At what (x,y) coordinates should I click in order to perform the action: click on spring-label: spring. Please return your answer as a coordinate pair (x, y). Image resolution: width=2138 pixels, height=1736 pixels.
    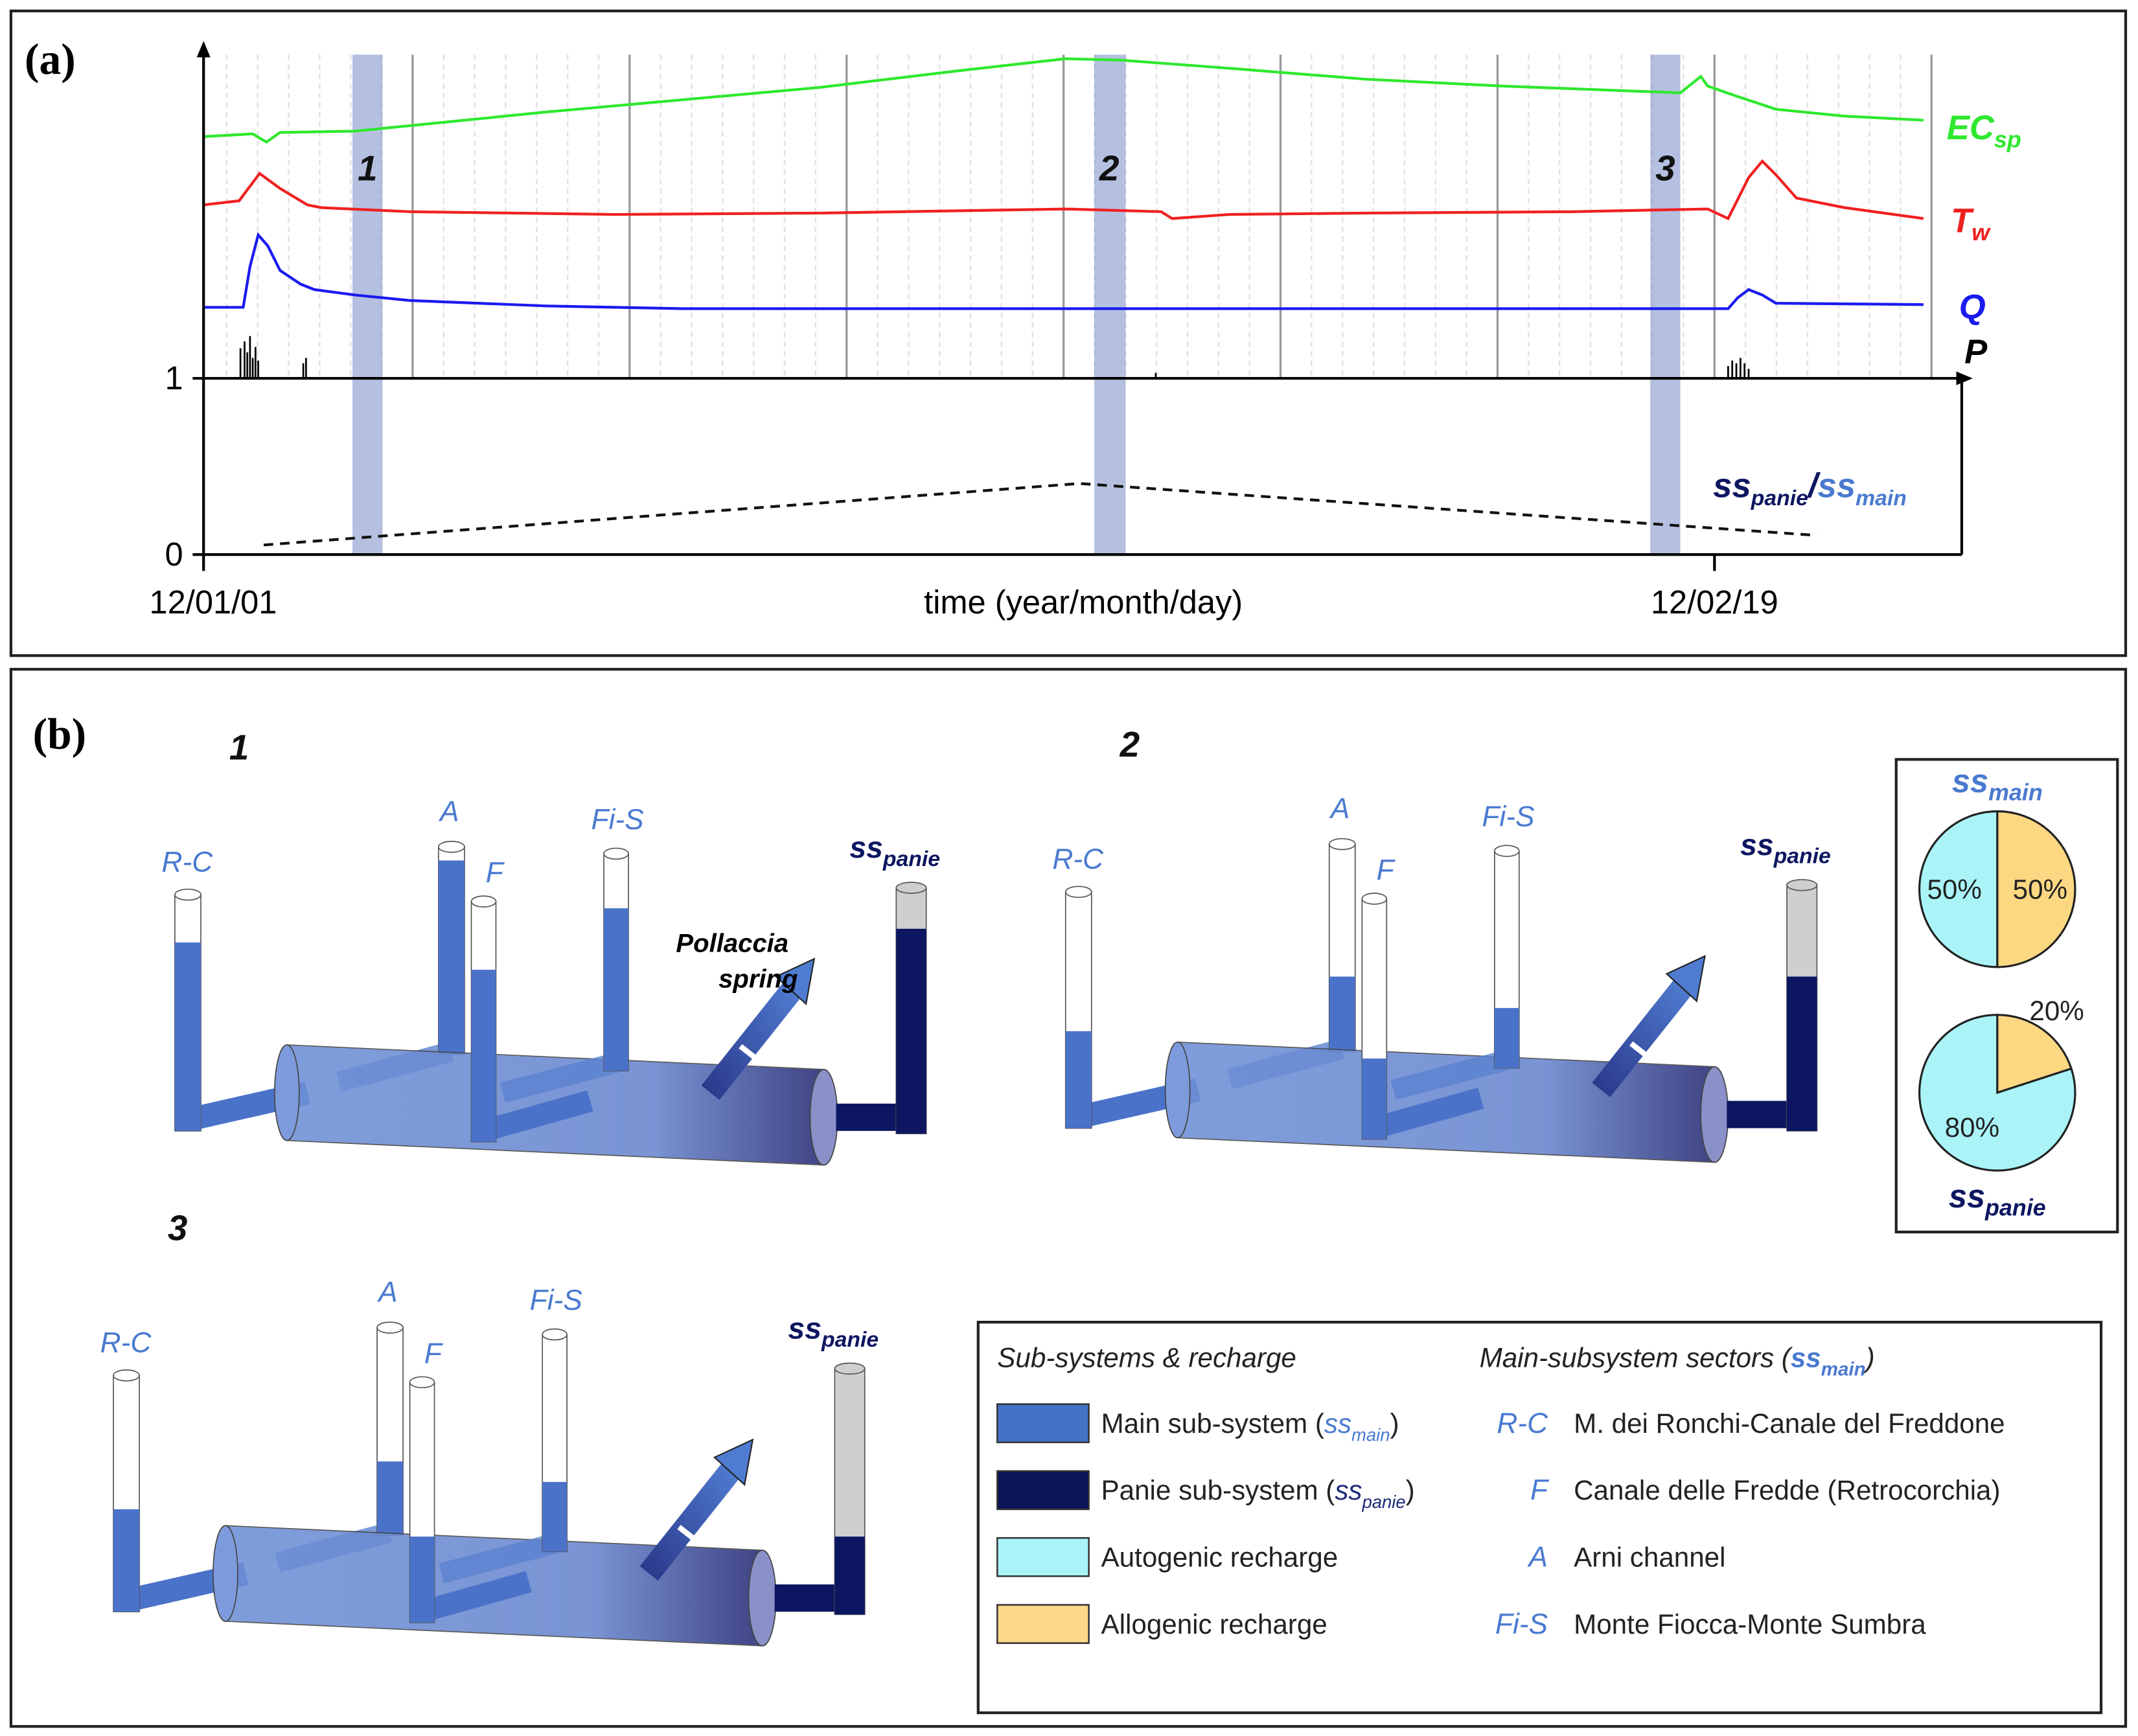
    Looking at the image, I should click on (758, 979).